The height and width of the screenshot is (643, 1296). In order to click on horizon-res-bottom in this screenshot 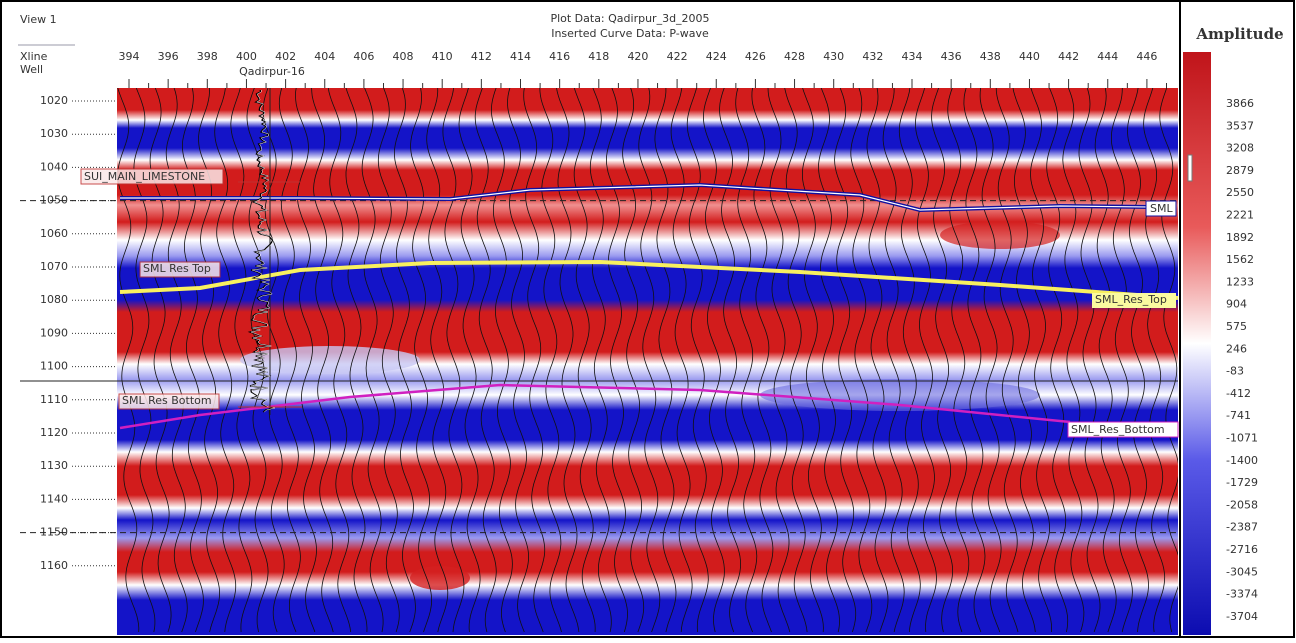, I will do `click(595, 406)`.